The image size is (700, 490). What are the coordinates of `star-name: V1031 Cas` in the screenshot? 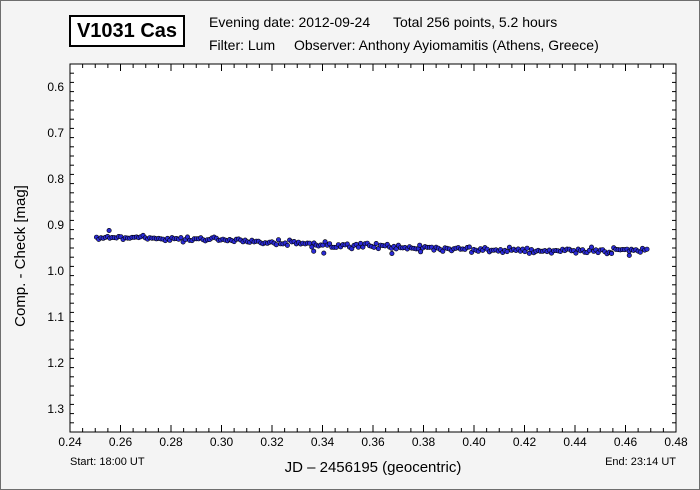 It's located at (127, 30).